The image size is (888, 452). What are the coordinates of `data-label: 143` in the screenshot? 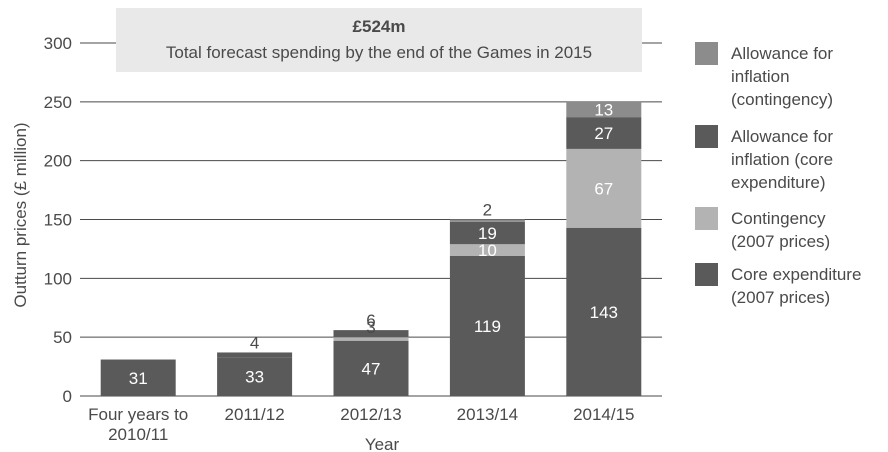 It's located at (604, 312).